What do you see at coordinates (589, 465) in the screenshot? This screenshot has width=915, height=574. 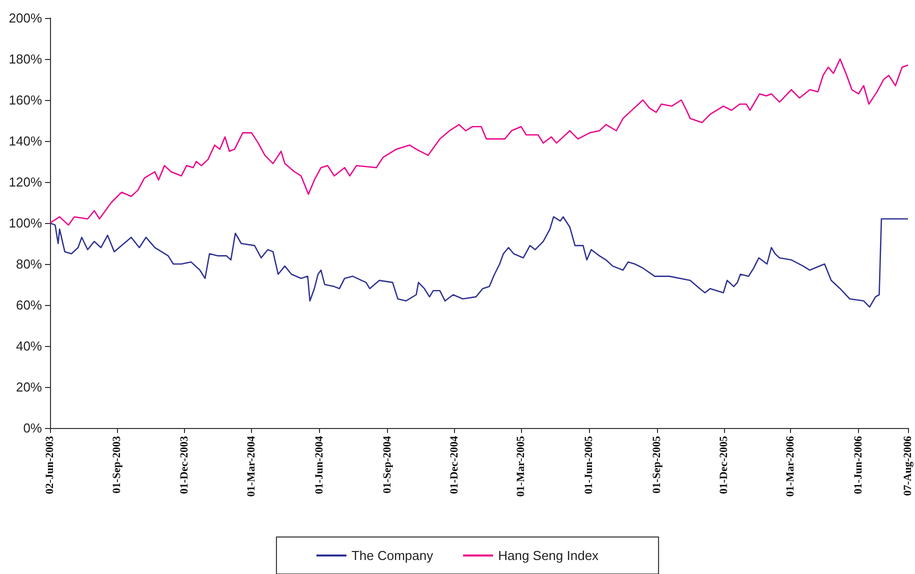 I see `x-tick-label: 01-Jun-2005` at bounding box center [589, 465].